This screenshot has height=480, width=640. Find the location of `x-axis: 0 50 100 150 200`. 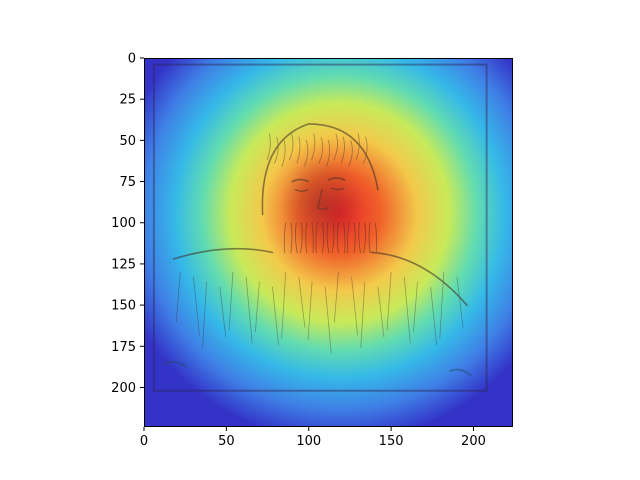

x-axis: 0 50 100 150 200 is located at coordinates (313, 438).